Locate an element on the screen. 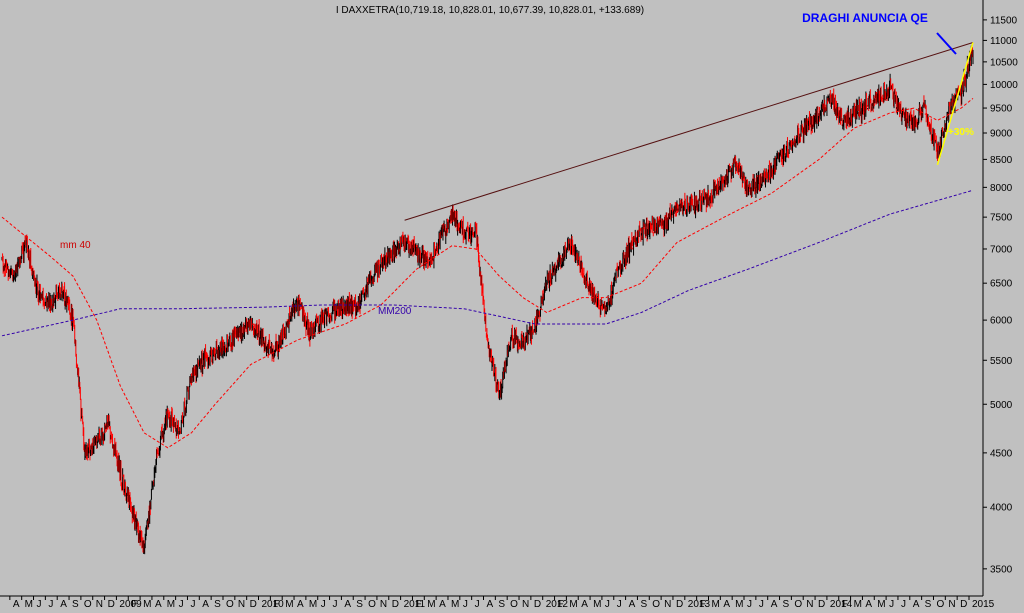 This screenshot has height=613, width=1024. y-tick-label: 5500 is located at coordinates (1001, 361).